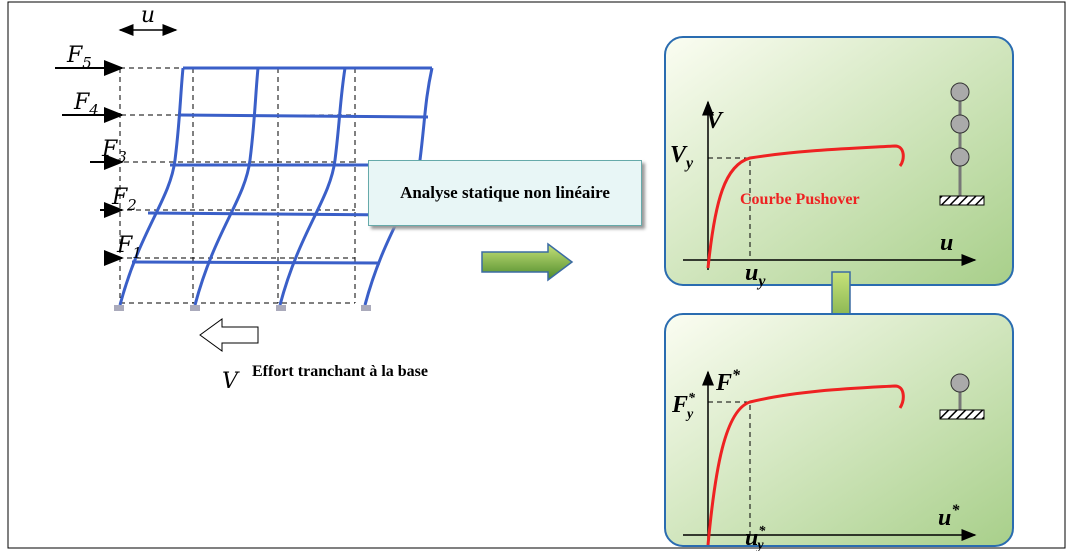  I want to click on x-axis-label: u, so click(946, 243).